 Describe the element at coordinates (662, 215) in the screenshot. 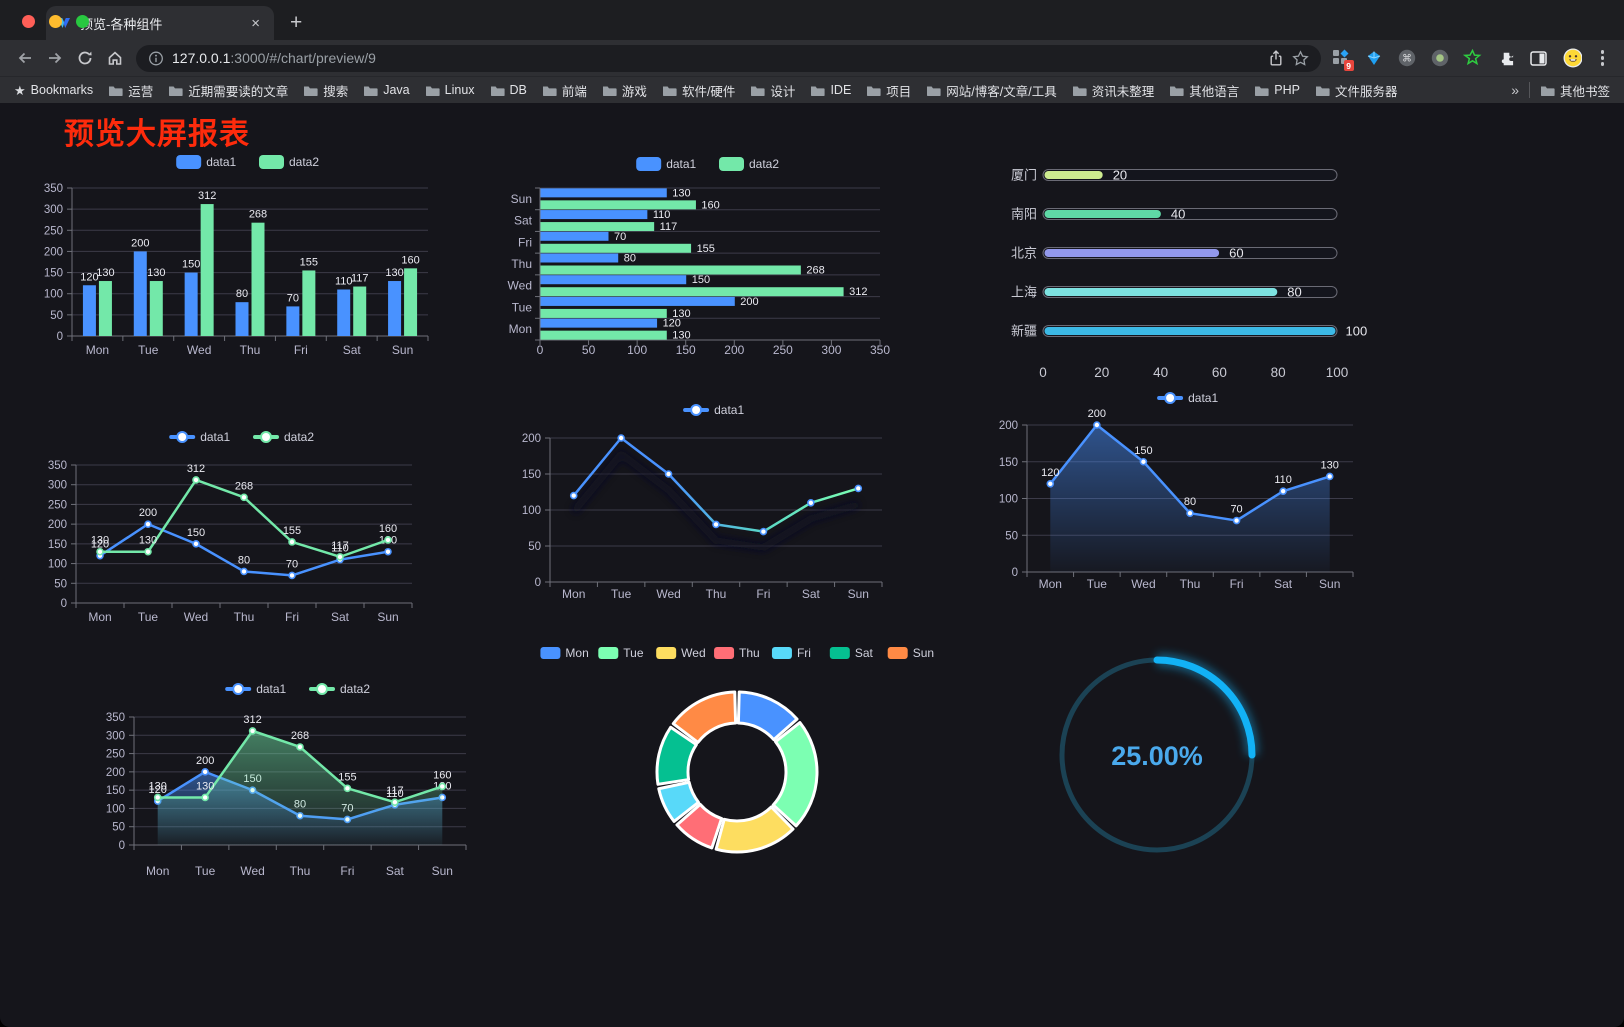

I see `svg-text: 110` at that location.